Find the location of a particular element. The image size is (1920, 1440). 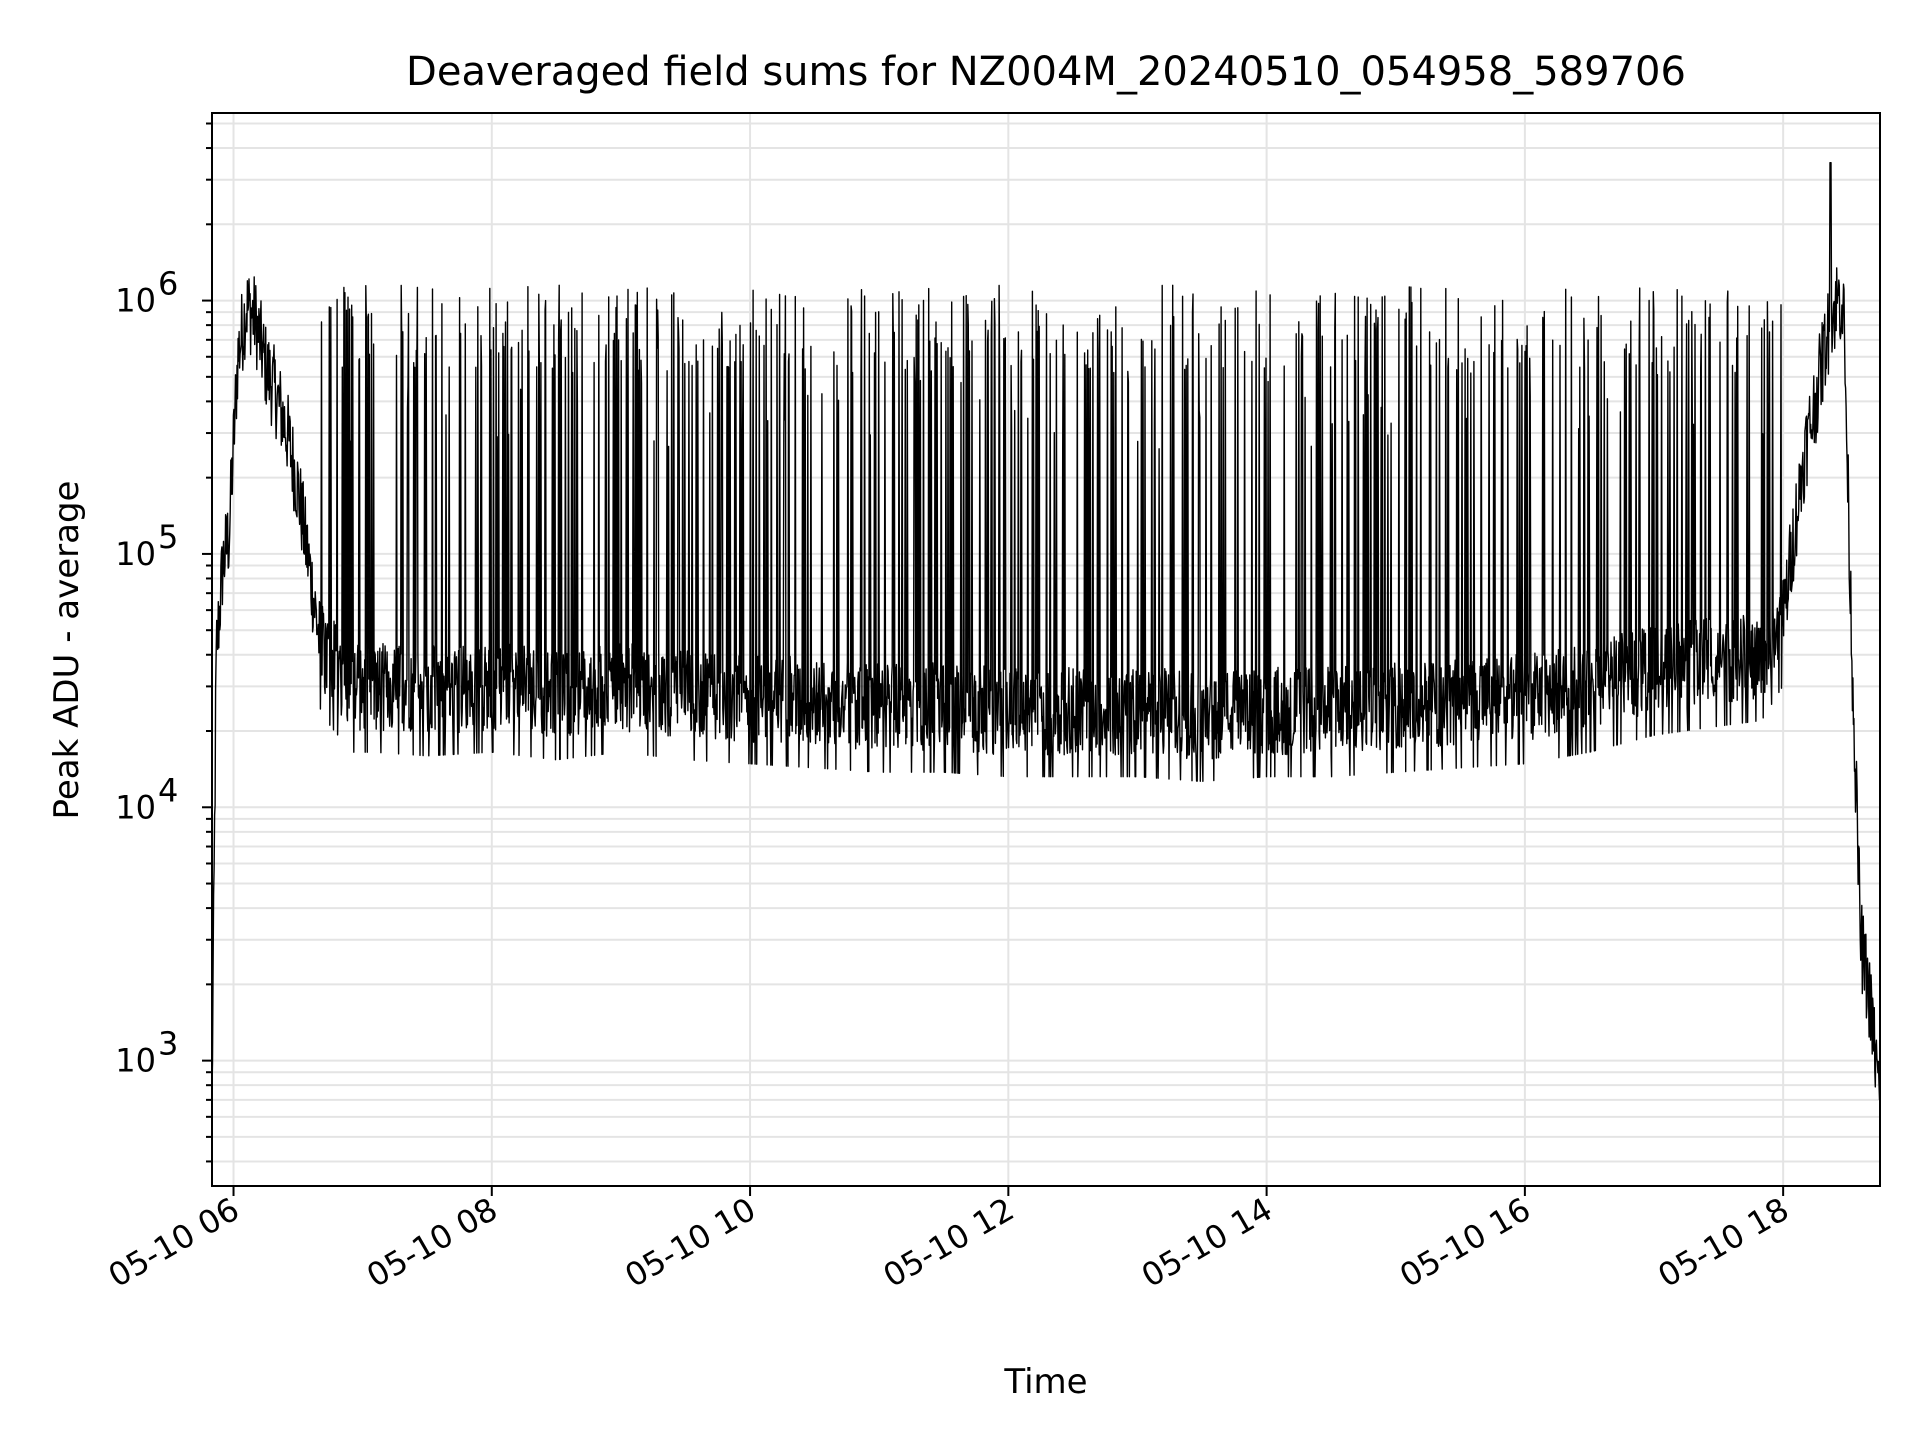

y-tick-exponent: 6 is located at coordinates (168, 284).